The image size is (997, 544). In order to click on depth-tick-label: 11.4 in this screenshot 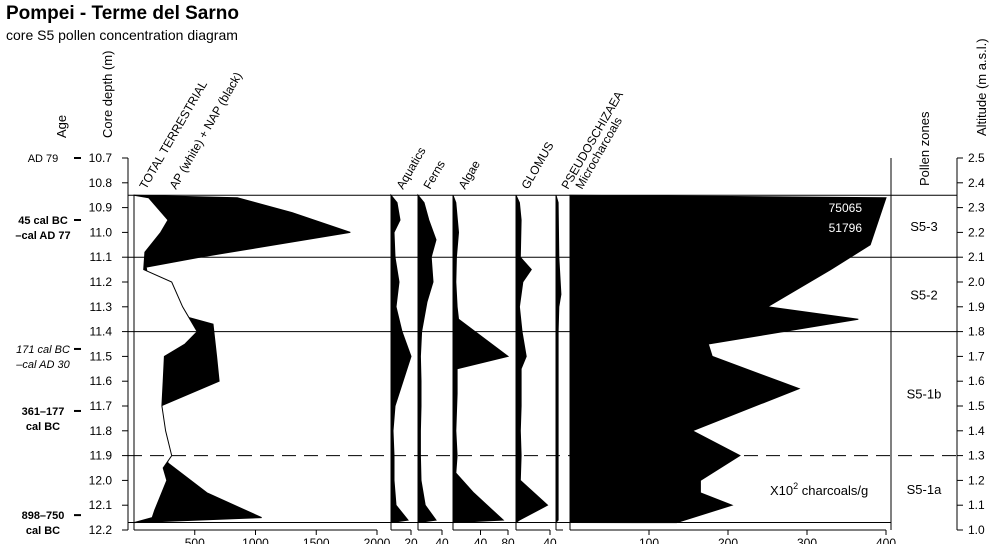, I will do `click(101, 332)`.